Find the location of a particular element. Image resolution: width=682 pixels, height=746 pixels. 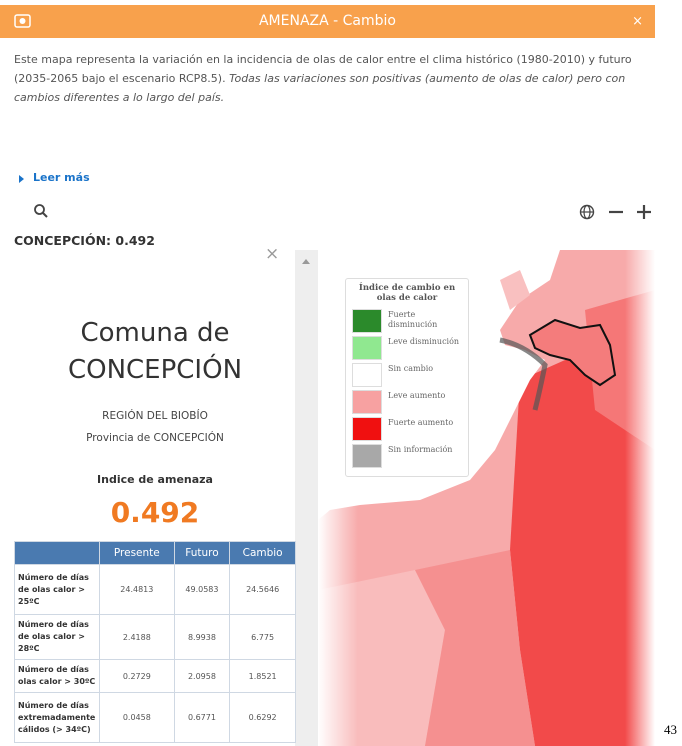

header-icon is located at coordinates (22, 21).